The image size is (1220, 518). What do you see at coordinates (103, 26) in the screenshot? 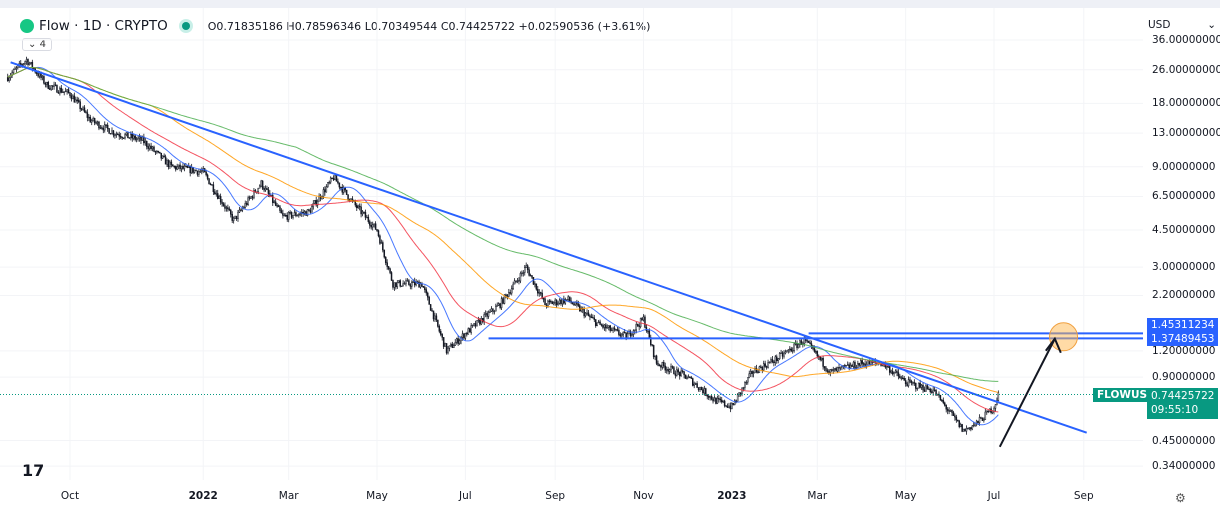
I see `symbol-title: Flow · 1D · CRYPTO` at bounding box center [103, 26].